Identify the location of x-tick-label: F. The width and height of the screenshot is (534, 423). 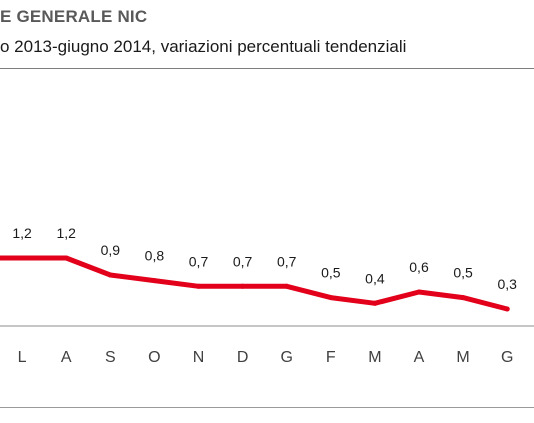
(331, 357).